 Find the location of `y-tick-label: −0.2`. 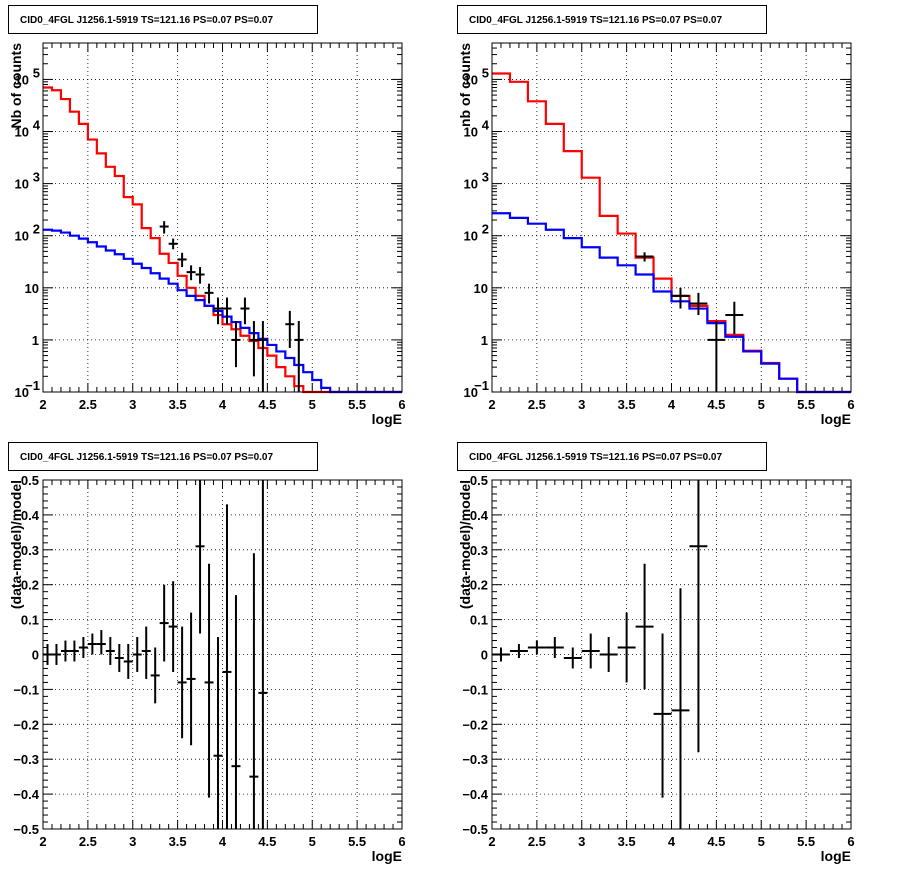

y-tick-label: −0.2 is located at coordinates (475, 724).